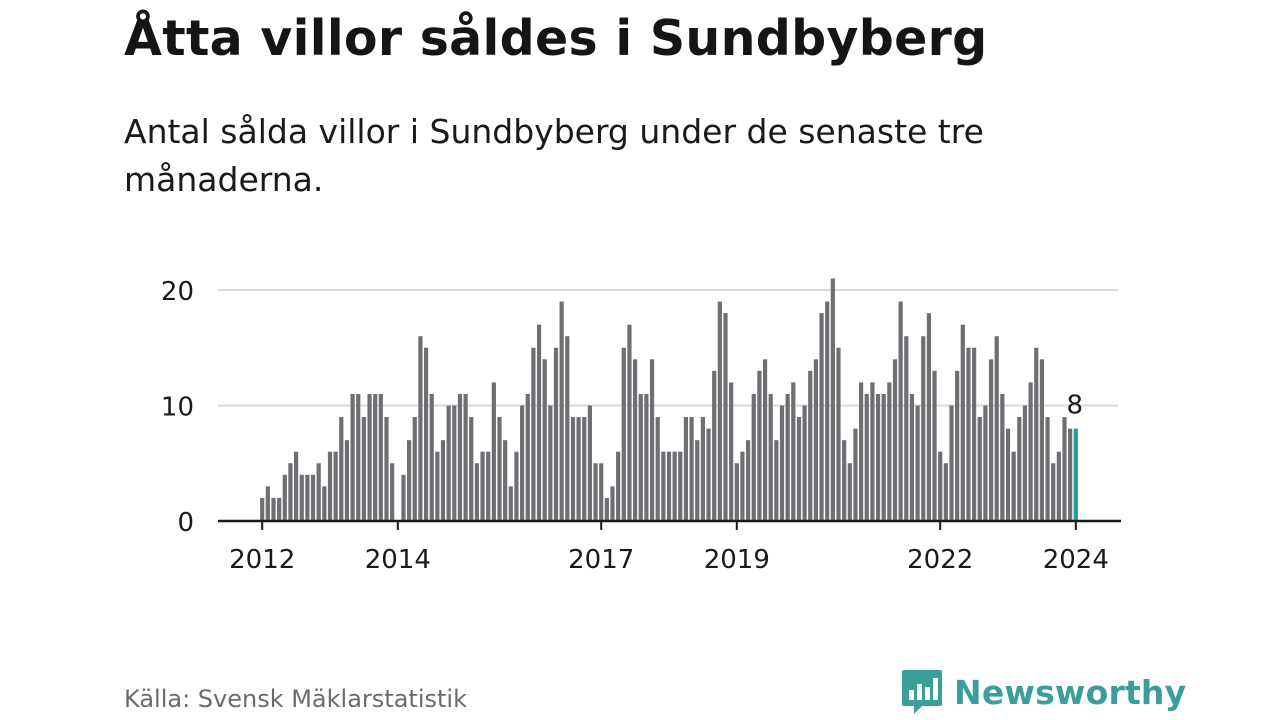 The image size is (1280, 720). Describe the element at coordinates (177, 292) in the screenshot. I see `y-tick-label: 20` at that location.